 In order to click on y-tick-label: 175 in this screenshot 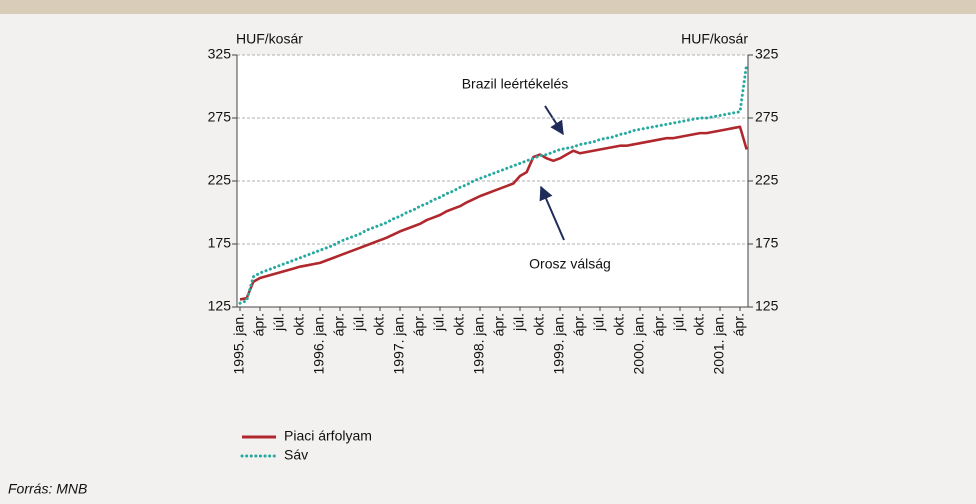, I will do `click(220, 243)`.